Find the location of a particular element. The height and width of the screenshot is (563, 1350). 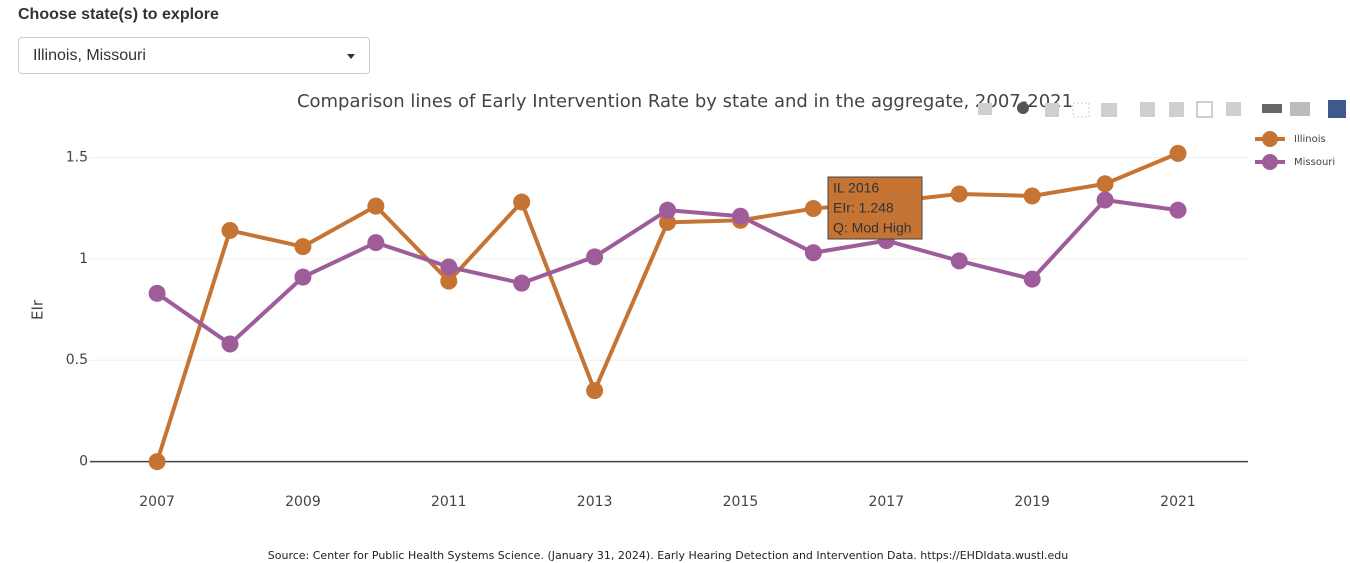

hover-compare-icon is located at coordinates (1300, 109).